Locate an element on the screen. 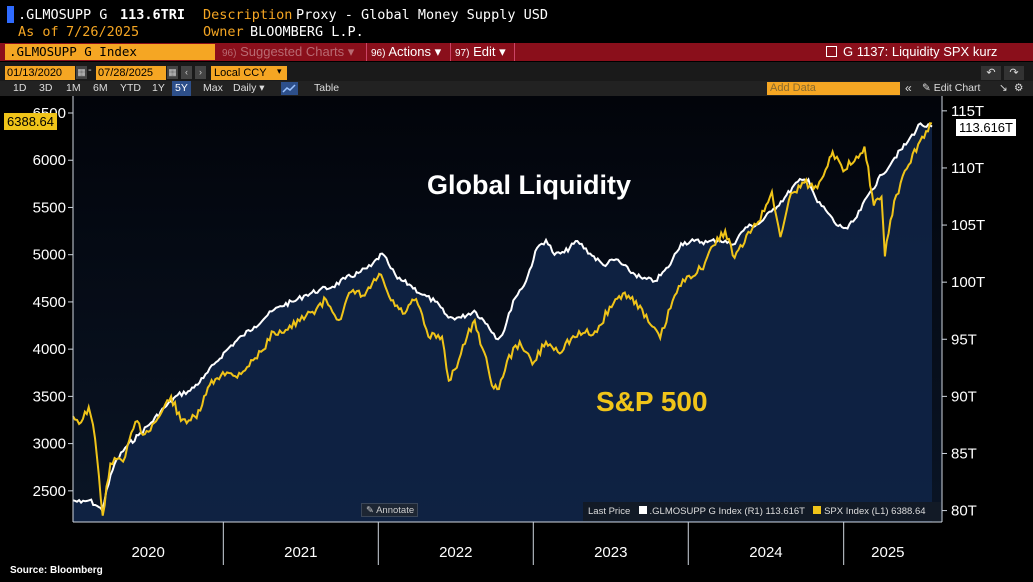 The image size is (1033, 582). external-link-icon is located at coordinates (831, 51).